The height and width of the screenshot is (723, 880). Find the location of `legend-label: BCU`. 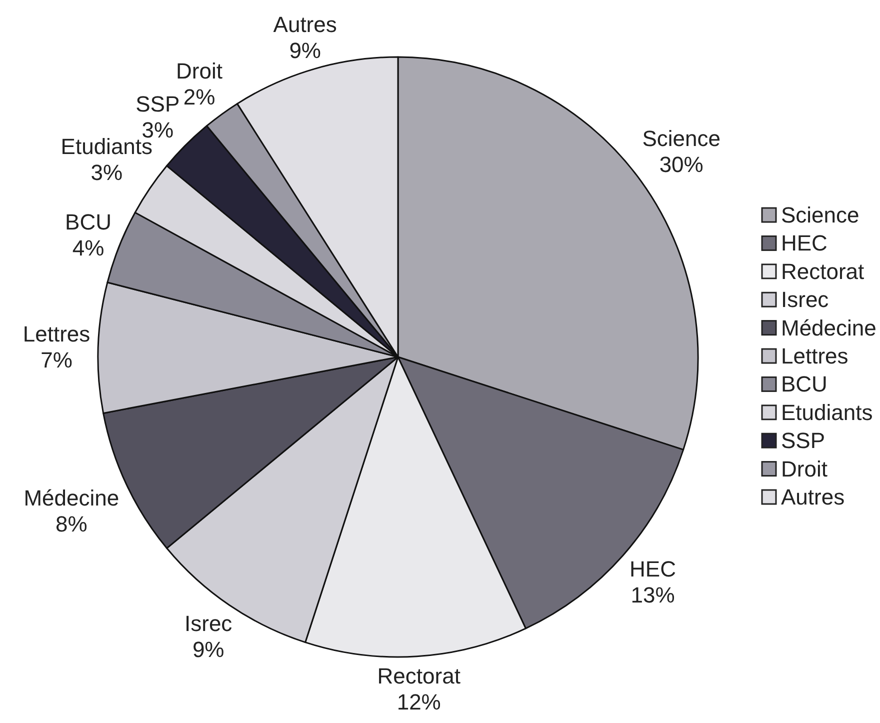

legend-label: BCU is located at coordinates (804, 384).